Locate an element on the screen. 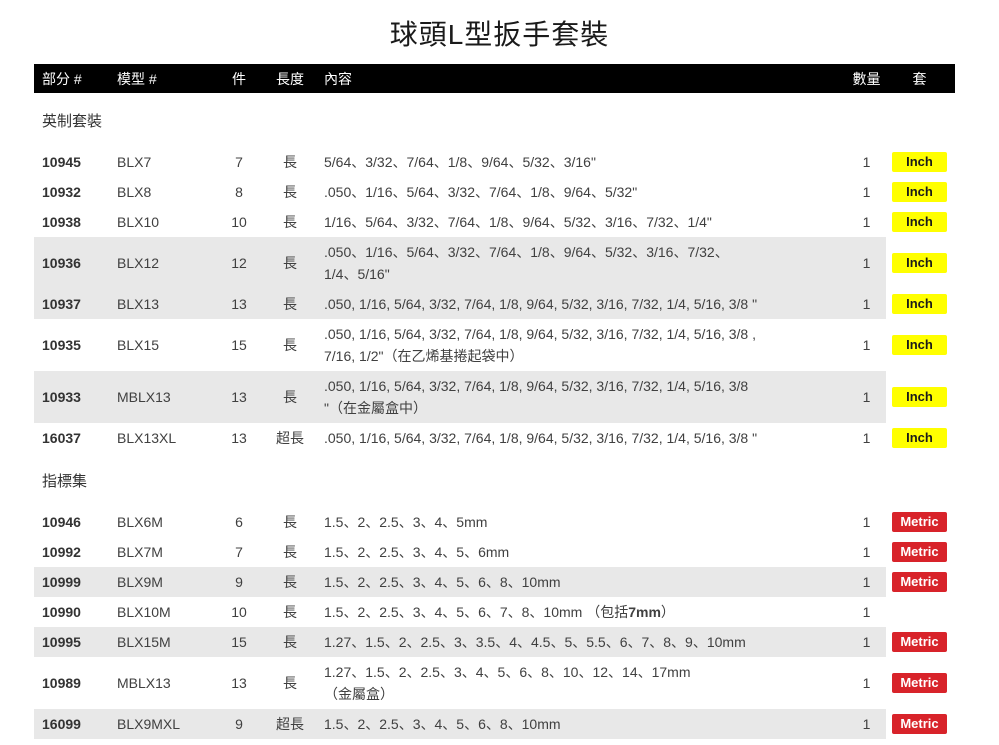  header-pieces: 件 is located at coordinates (239, 78).